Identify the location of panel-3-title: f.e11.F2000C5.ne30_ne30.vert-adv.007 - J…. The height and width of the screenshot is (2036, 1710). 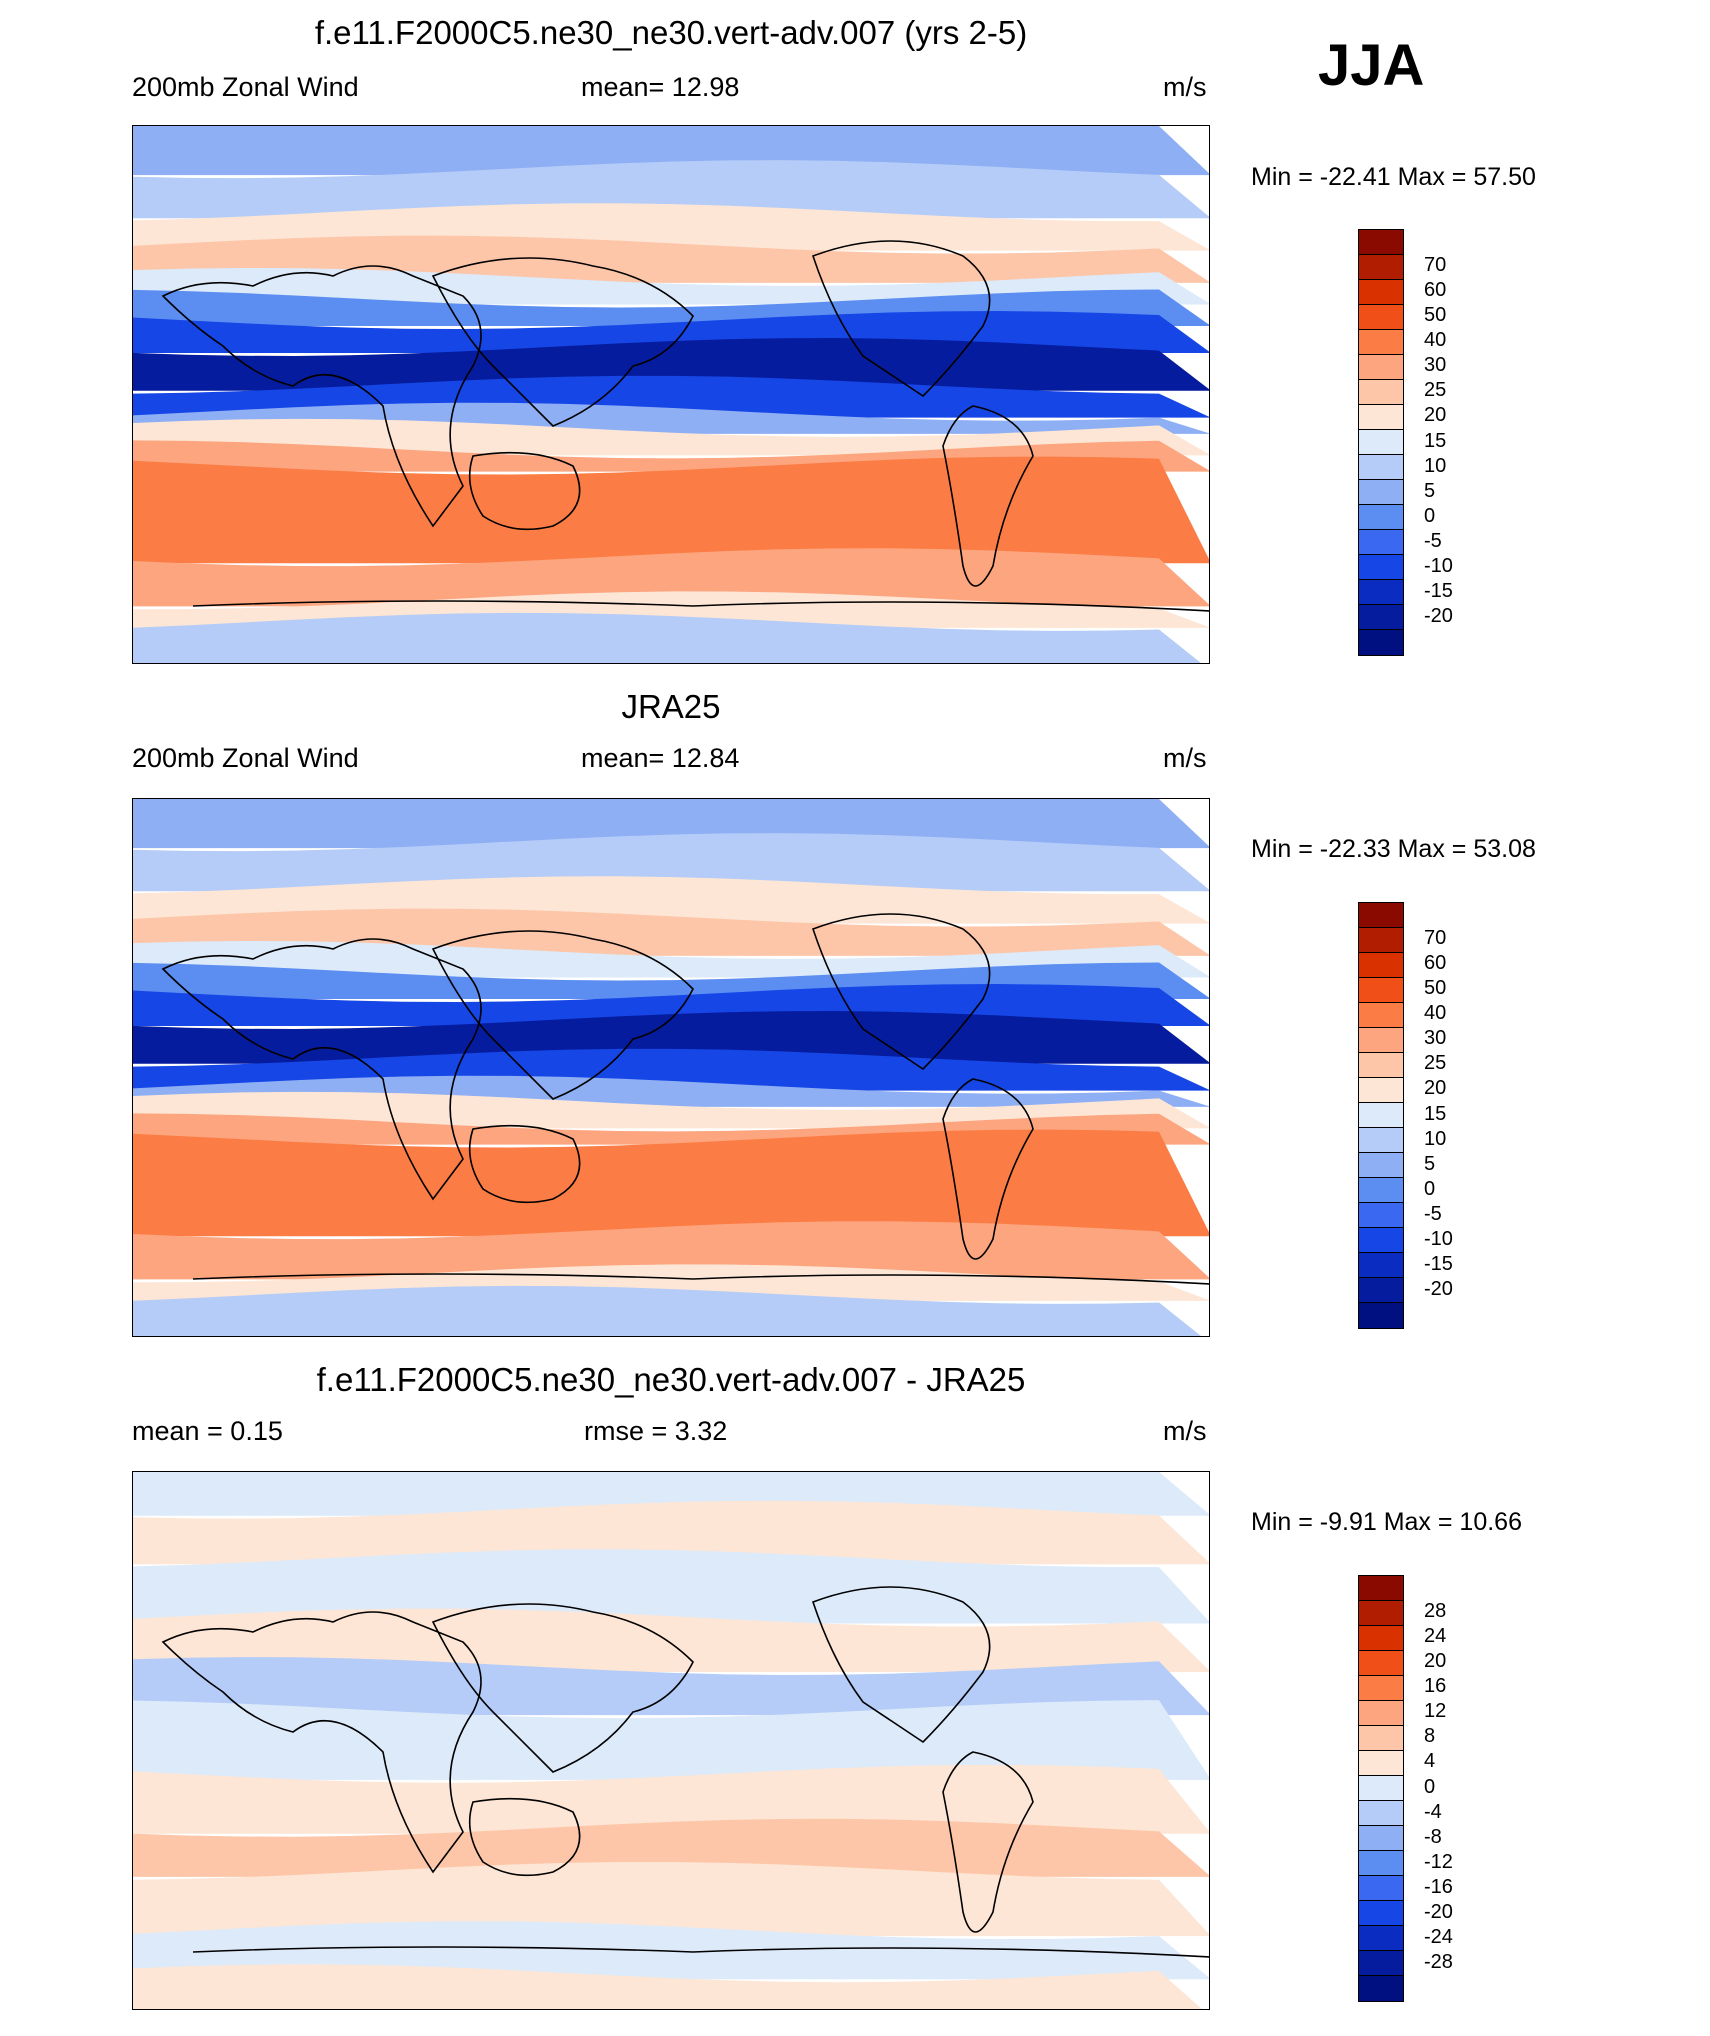
(671, 1379).